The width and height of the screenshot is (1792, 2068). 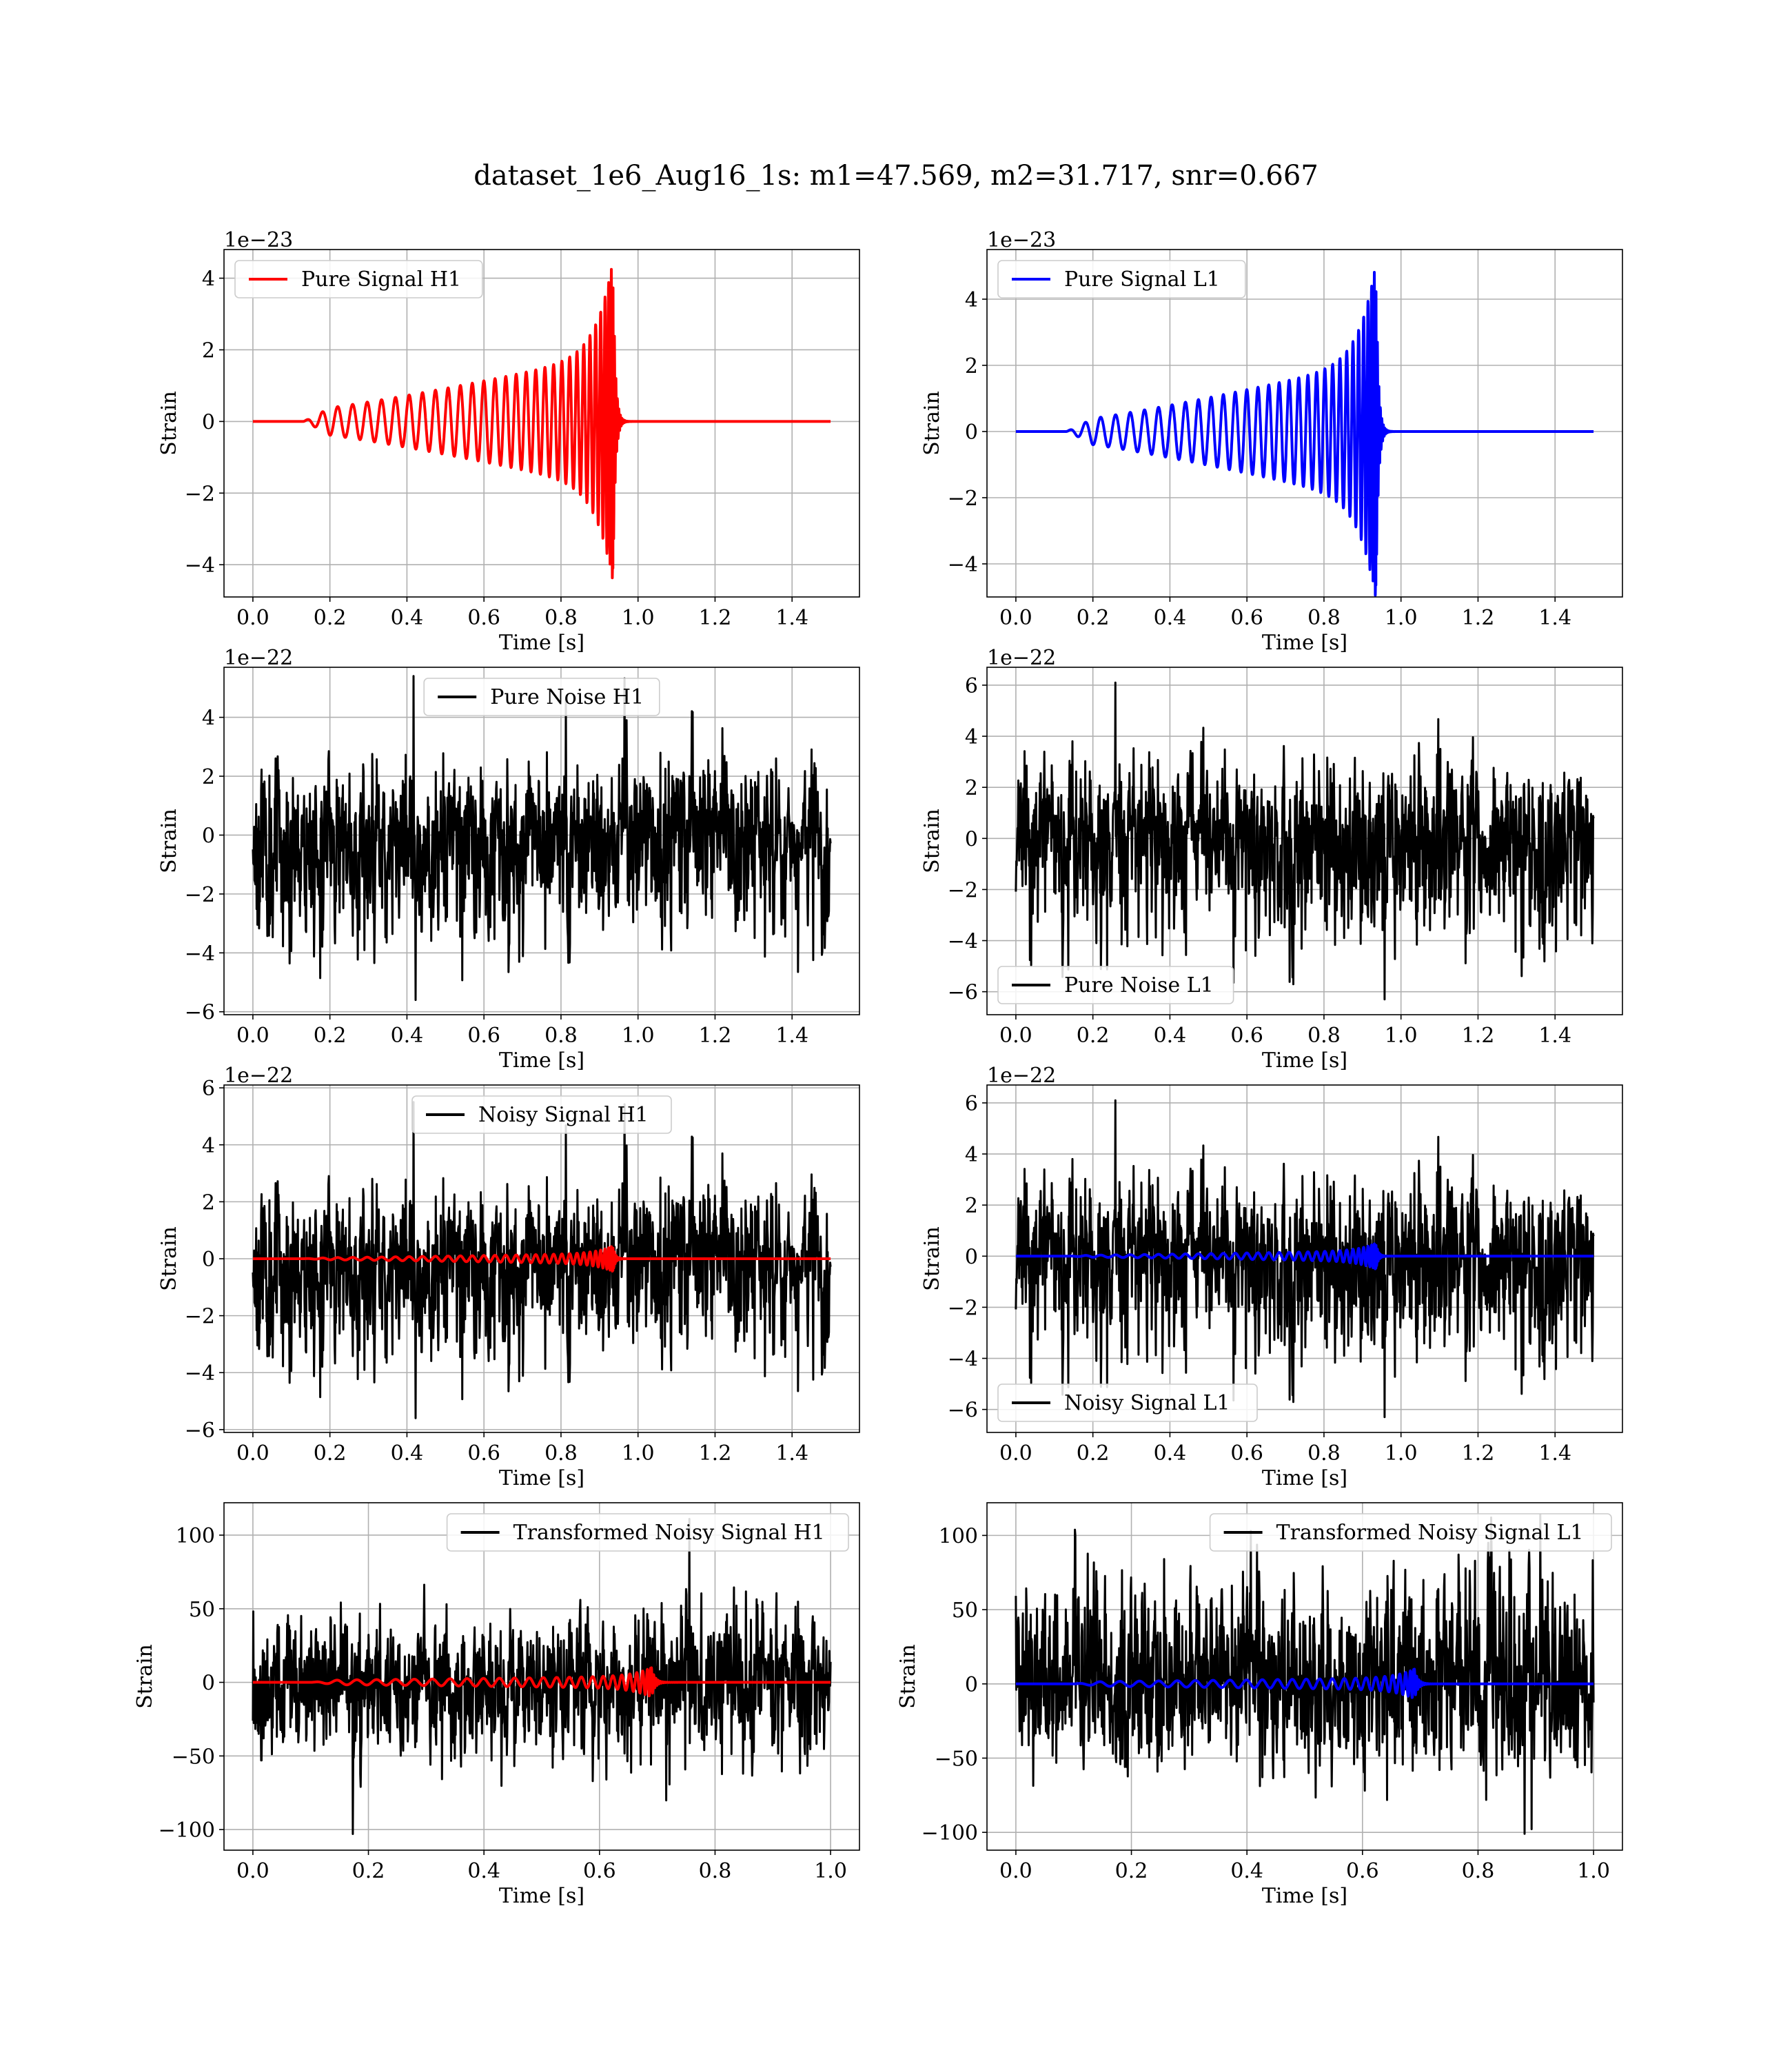 What do you see at coordinates (1127, 1402) in the screenshot?
I see `legend: Noisy Signal L1` at bounding box center [1127, 1402].